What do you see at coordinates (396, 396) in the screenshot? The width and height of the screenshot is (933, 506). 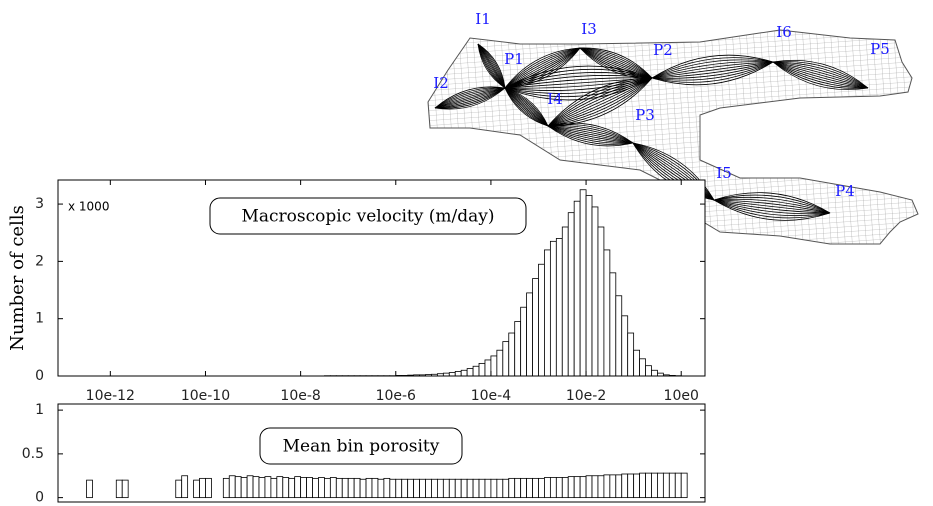 I see `x-tick-label: 10e-6` at bounding box center [396, 396].